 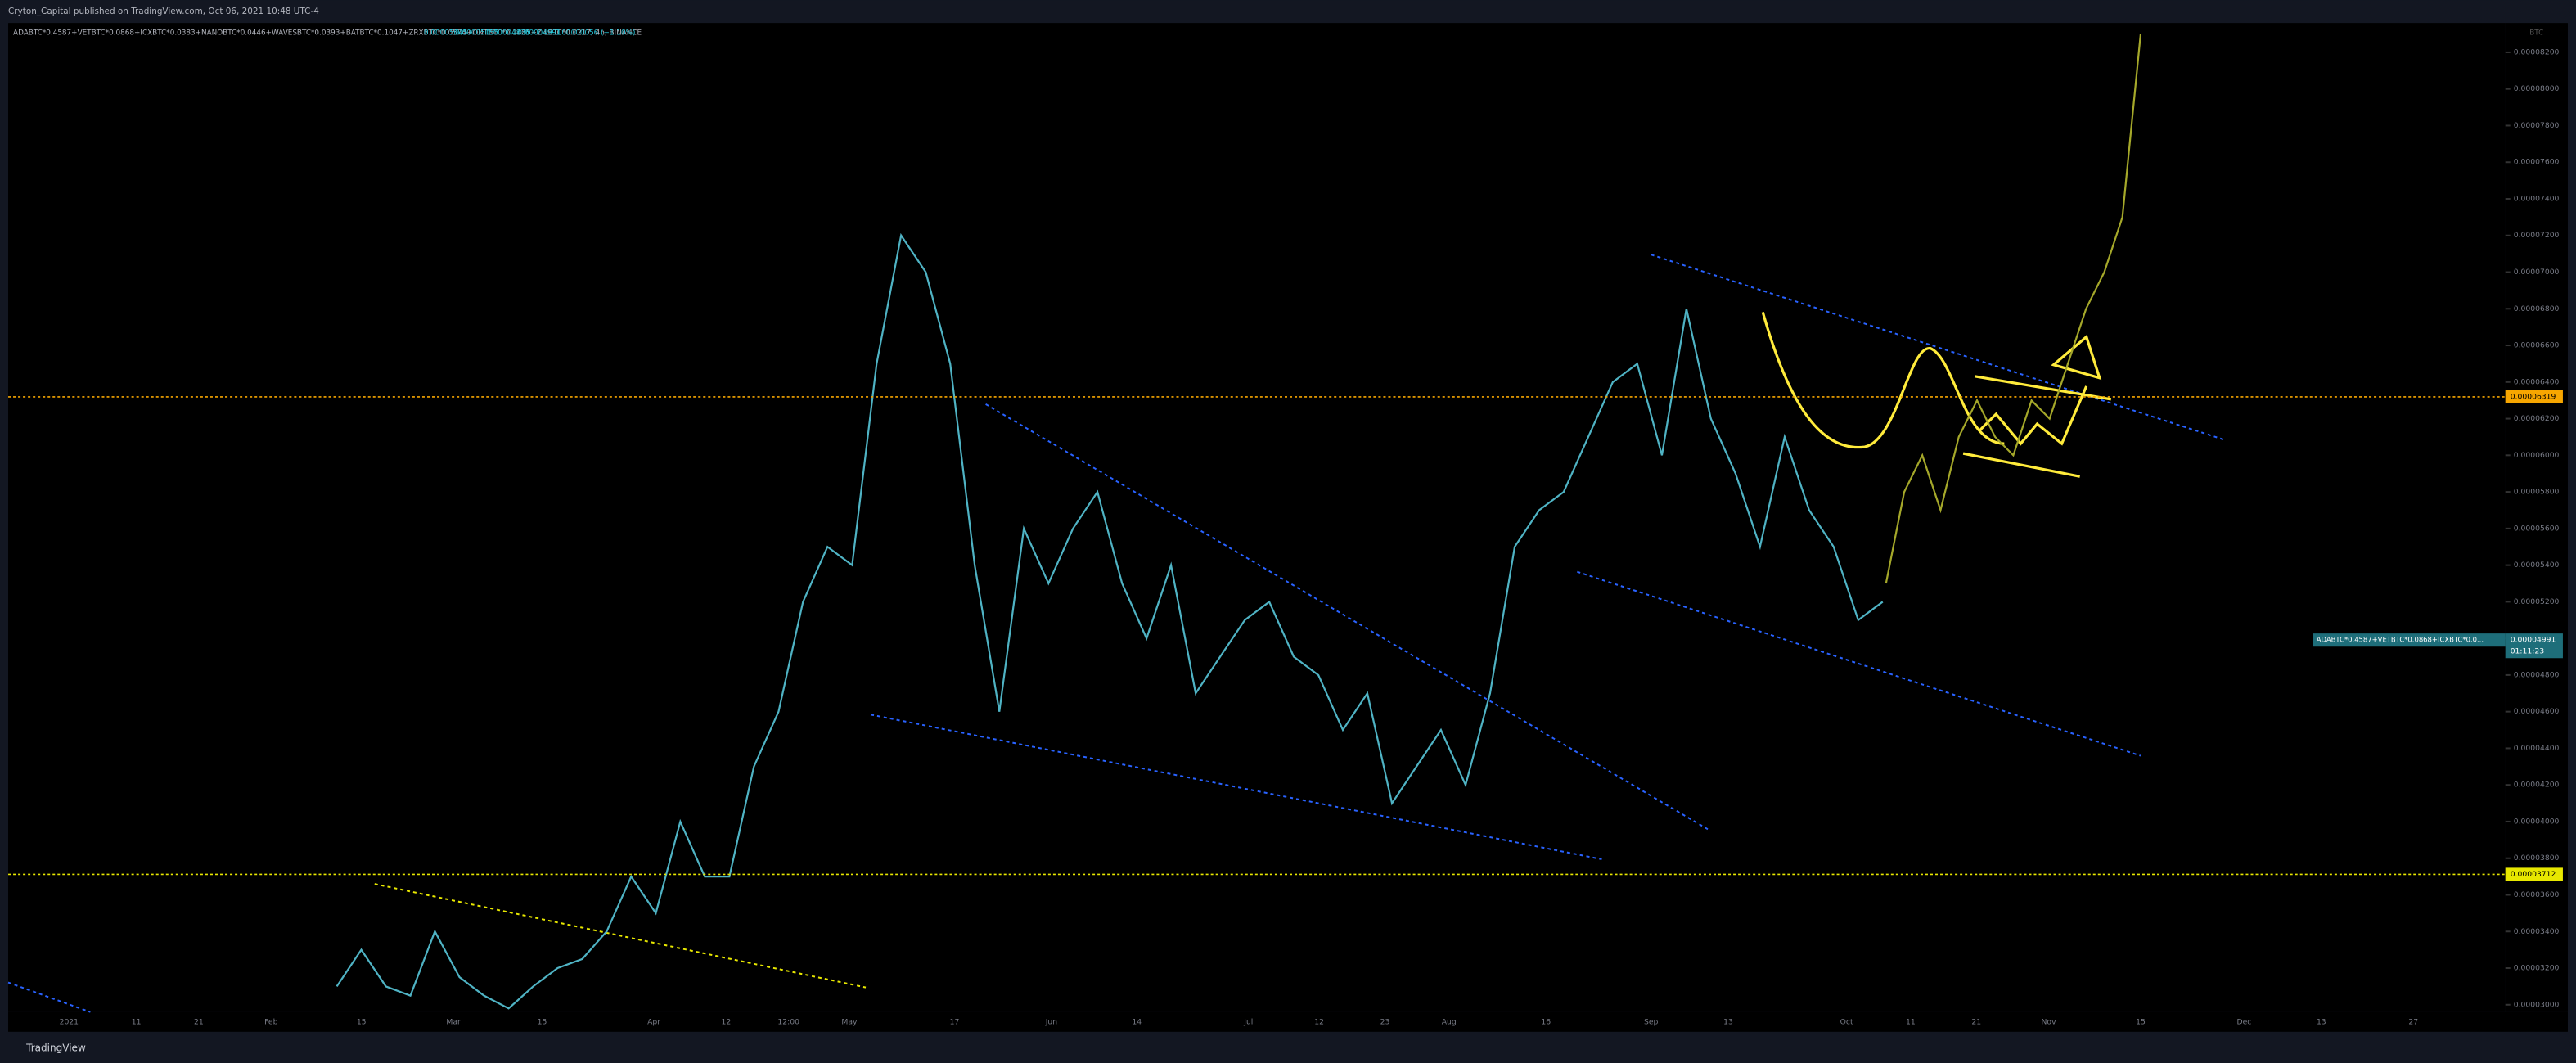 I want to click on ohlc-value: 0.00005055, so click(x=476, y=33).